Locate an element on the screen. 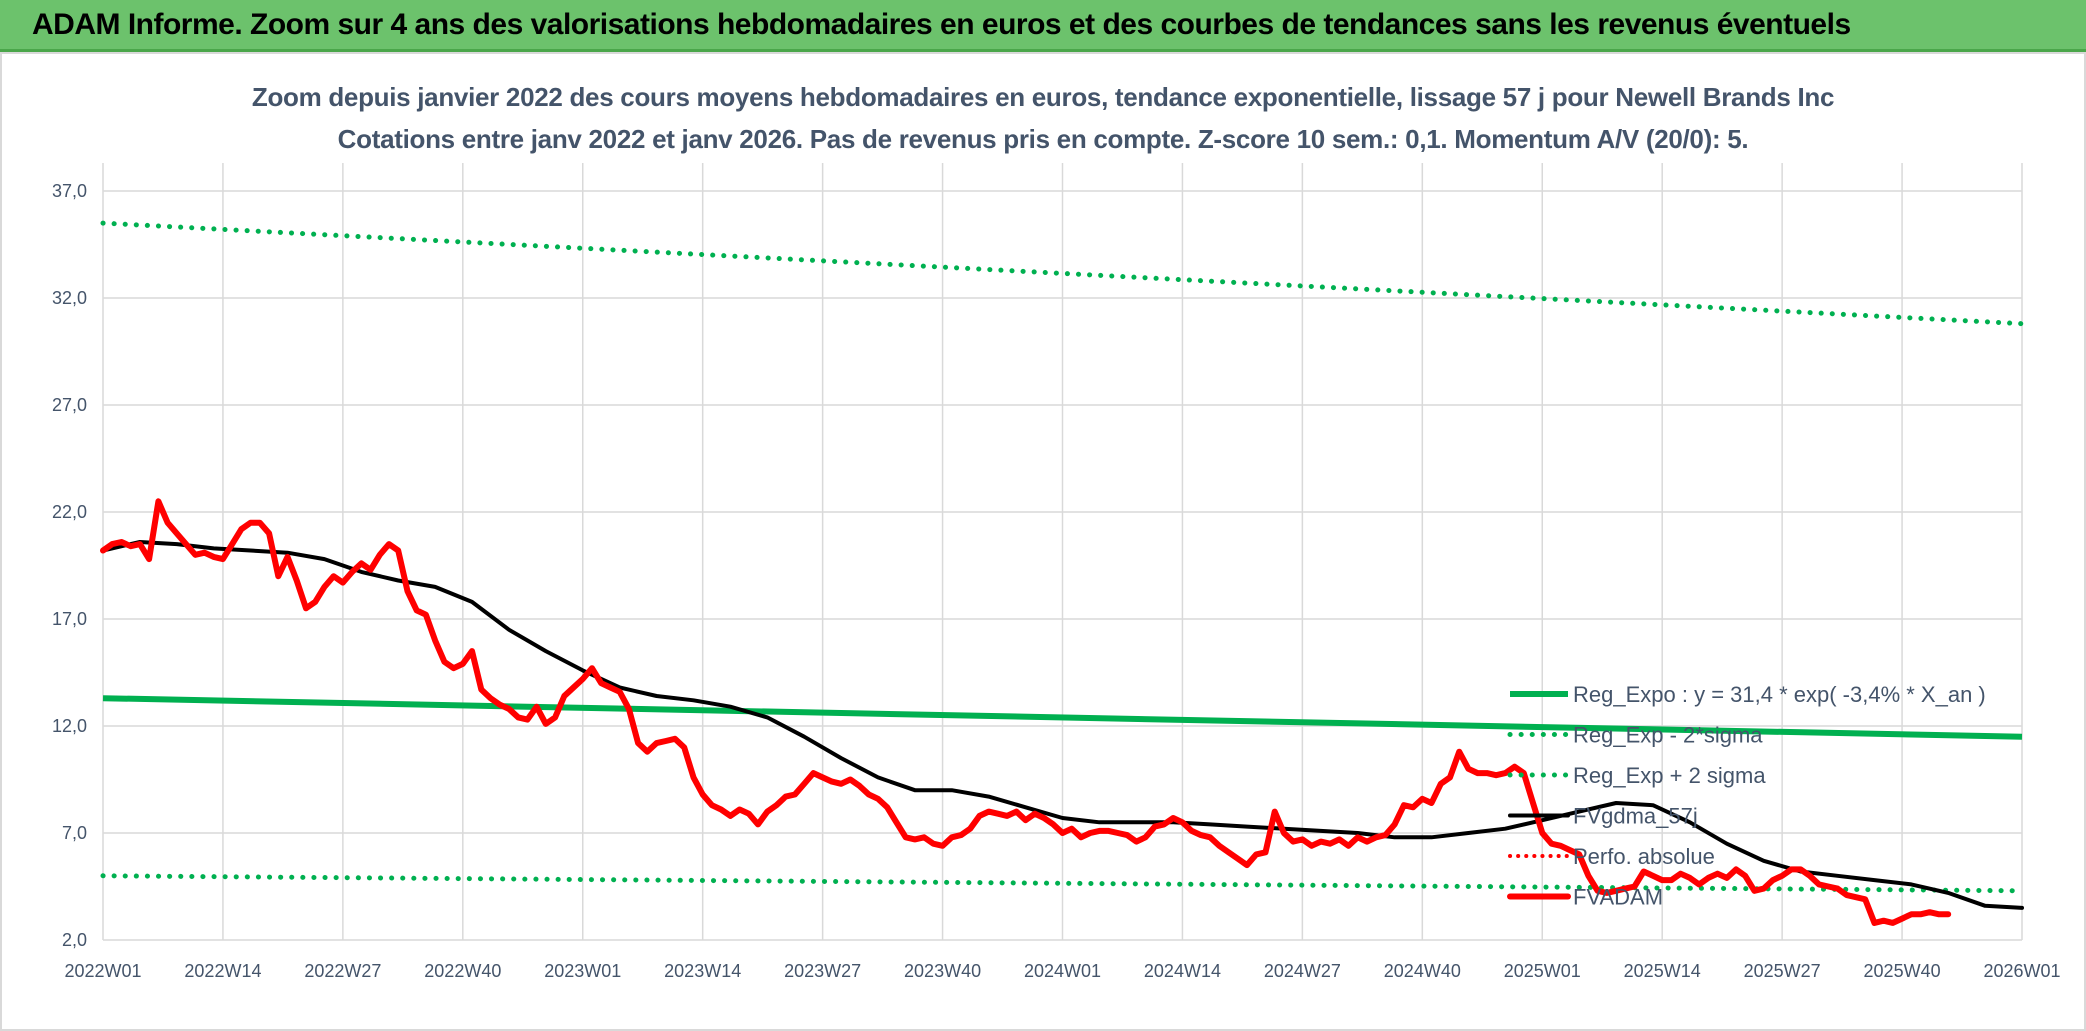  x-tick-label: 2025W40 is located at coordinates (1902, 971).